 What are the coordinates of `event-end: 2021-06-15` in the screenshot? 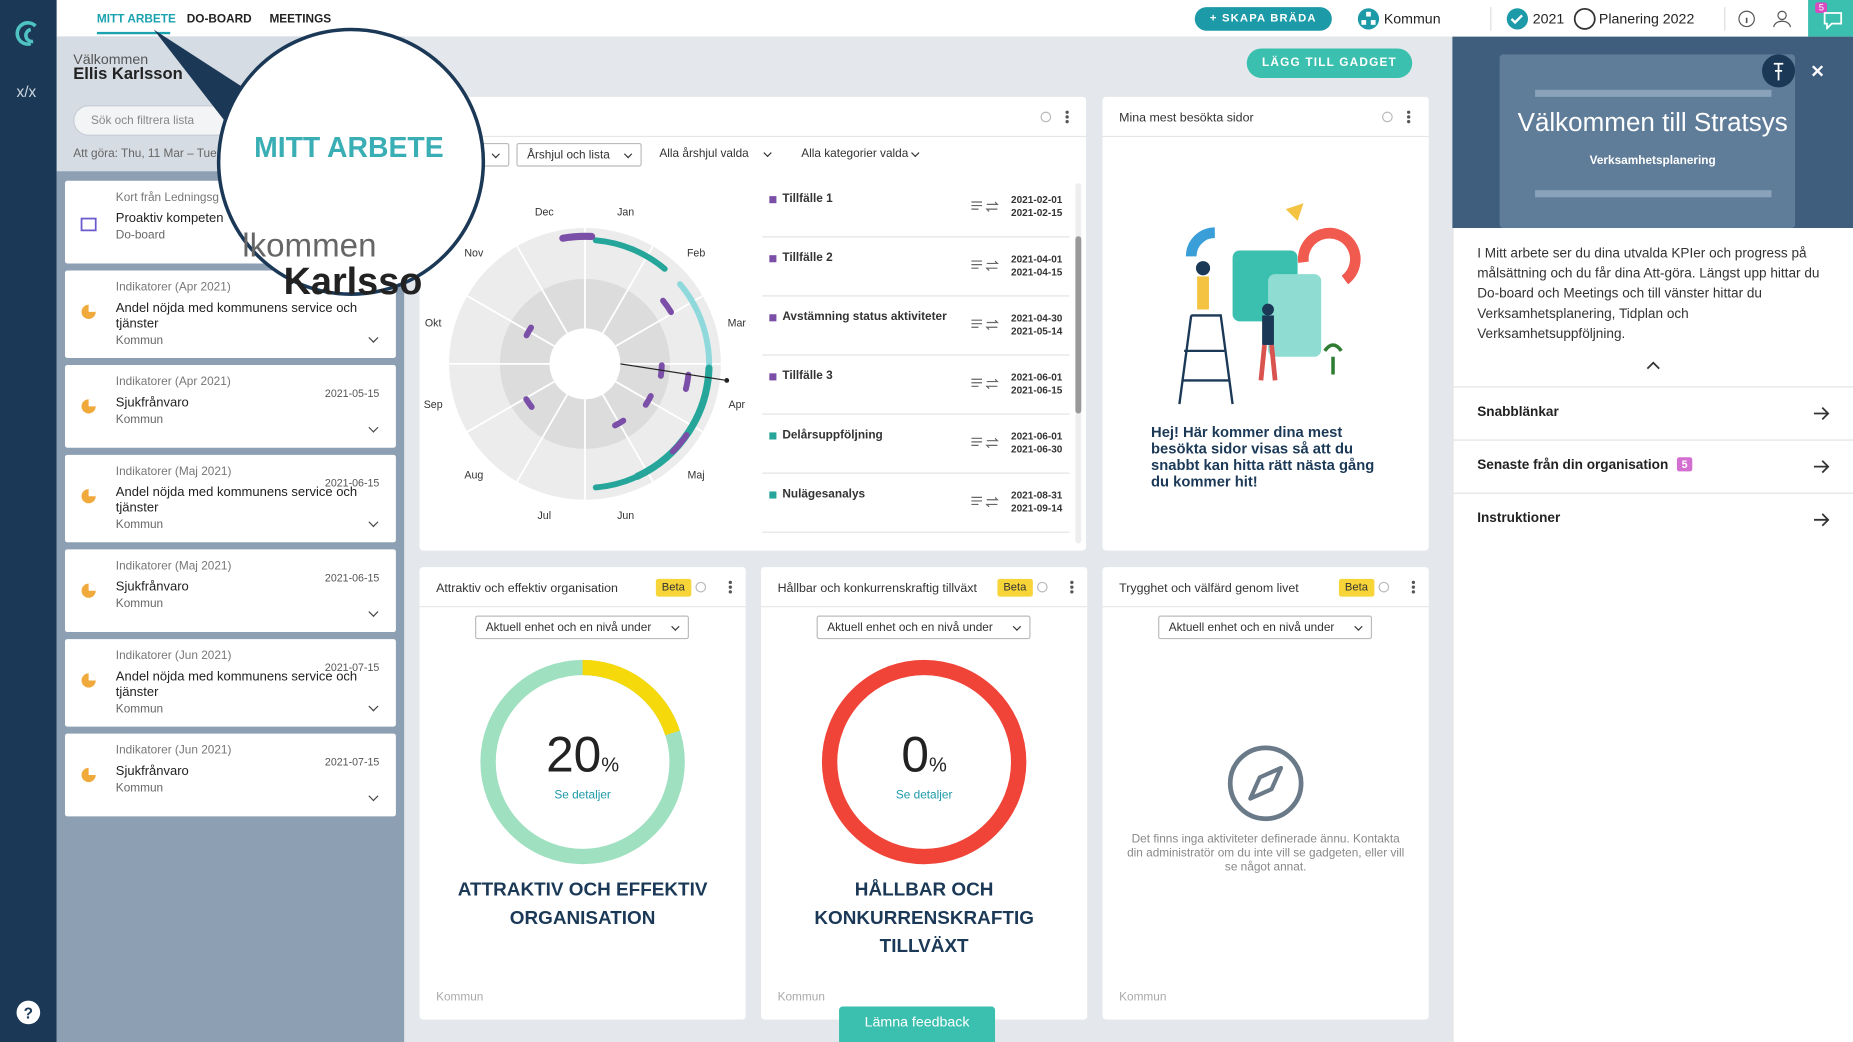 It's located at (1037, 389).